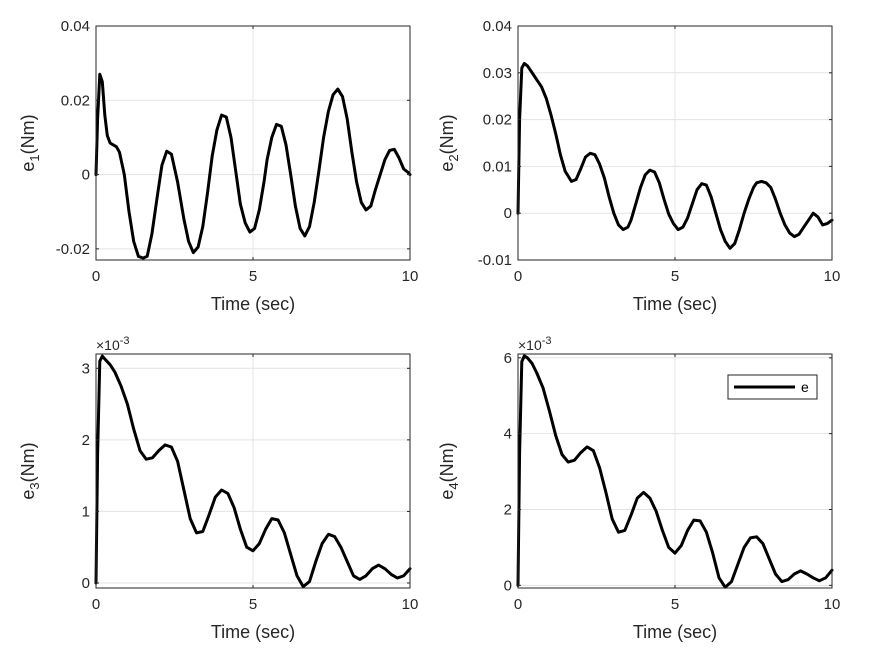 This screenshot has width=875, height=656. What do you see at coordinates (772, 387) in the screenshot?
I see `legend-4: e` at bounding box center [772, 387].